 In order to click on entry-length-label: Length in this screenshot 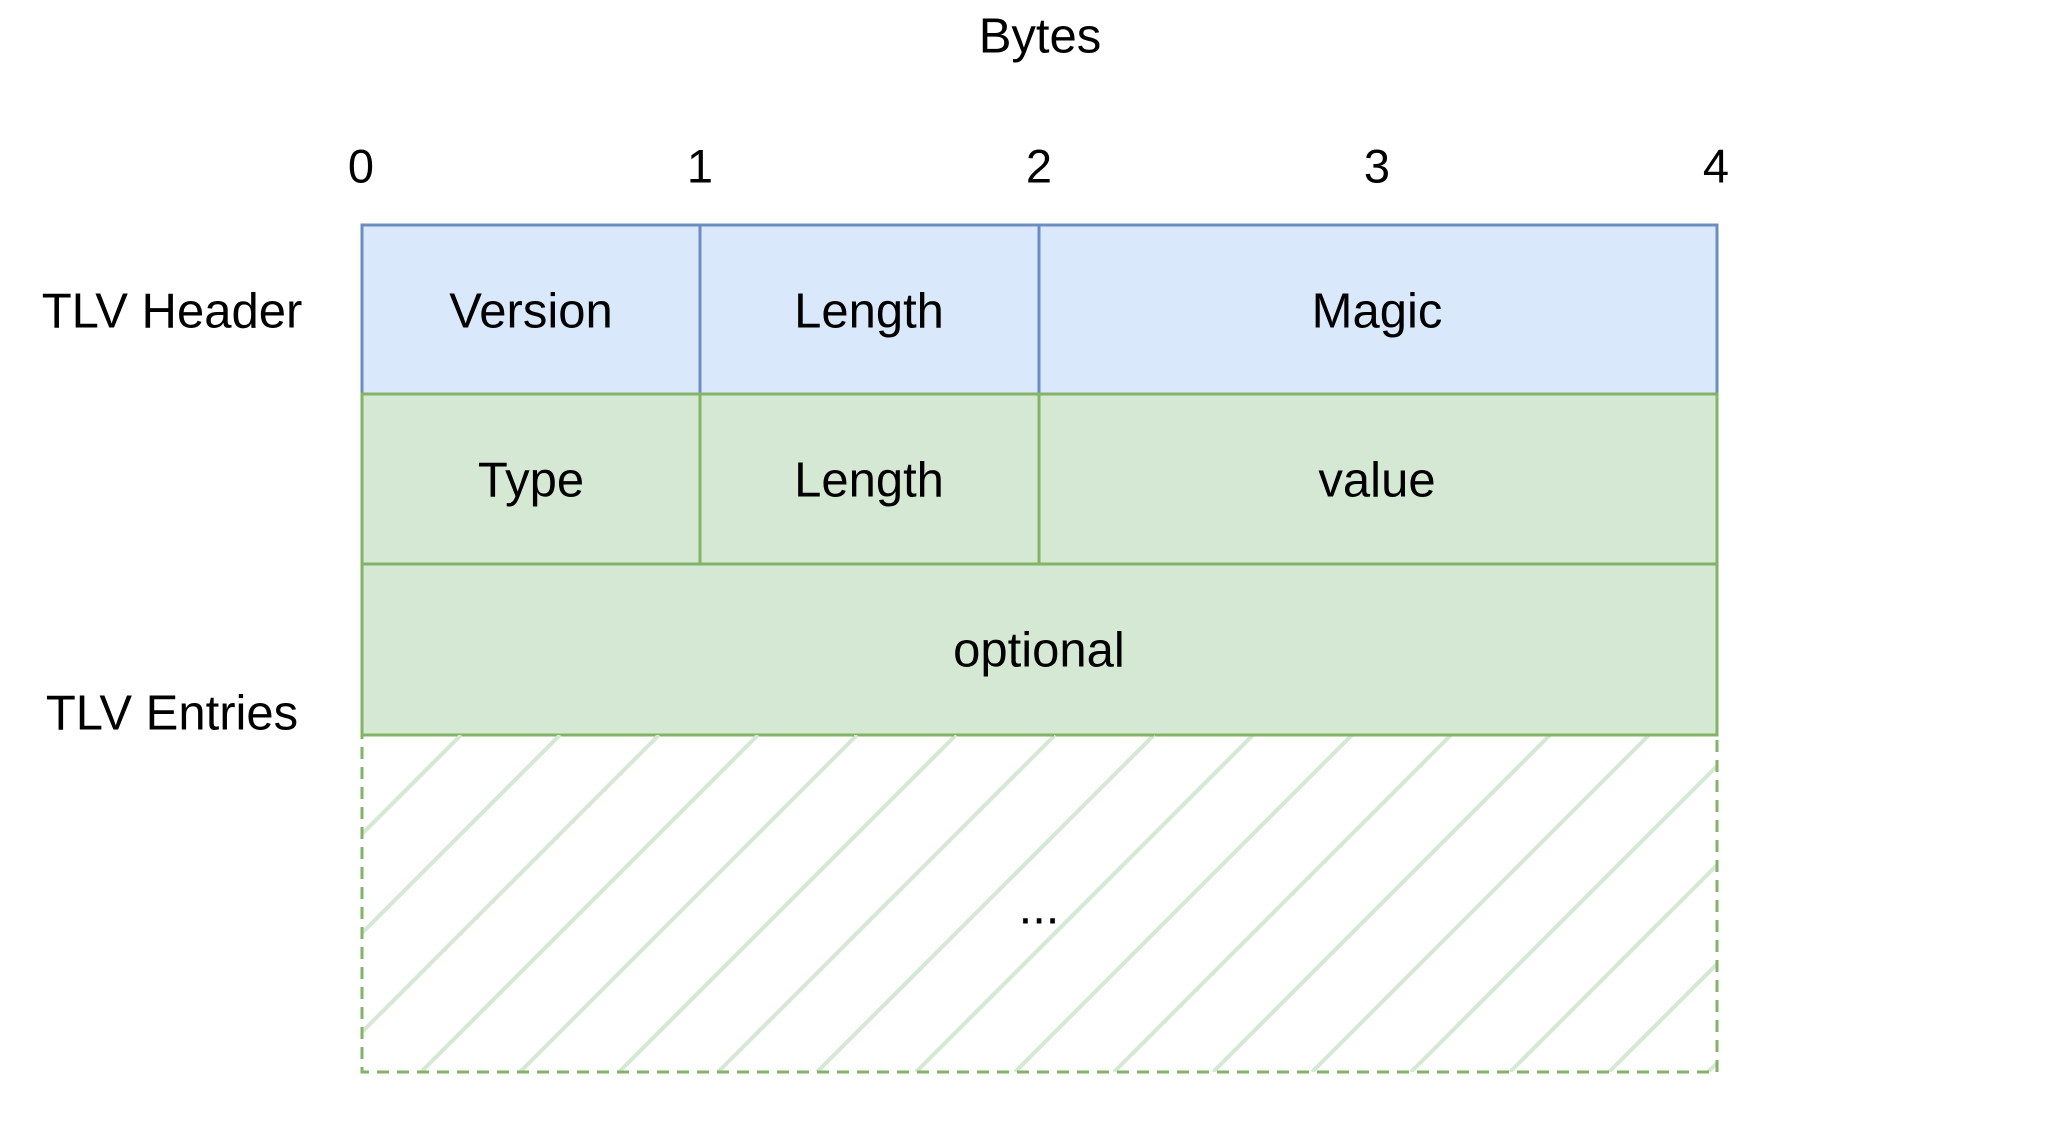, I will do `click(869, 480)`.